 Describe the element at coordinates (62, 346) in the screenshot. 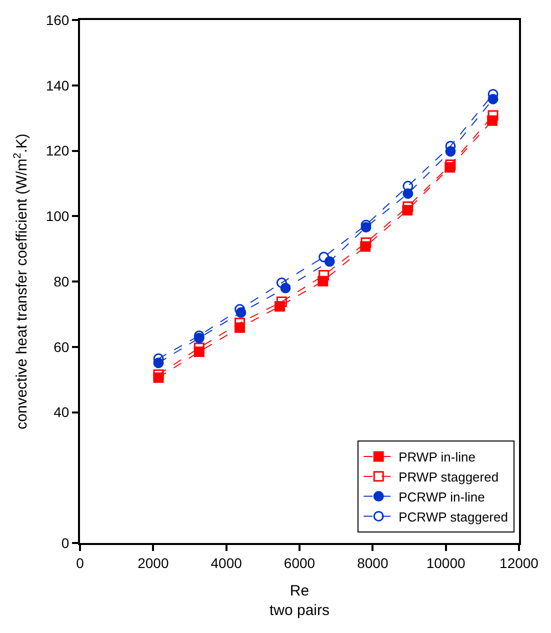

I see `y-tick-label: 60` at that location.